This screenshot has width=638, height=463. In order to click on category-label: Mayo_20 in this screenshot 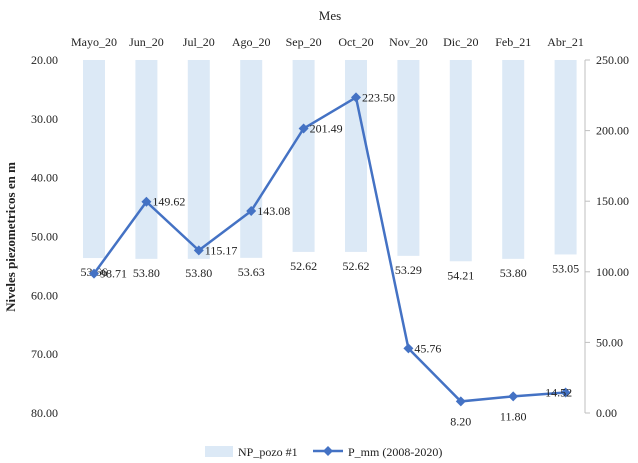, I will do `click(94, 42)`.